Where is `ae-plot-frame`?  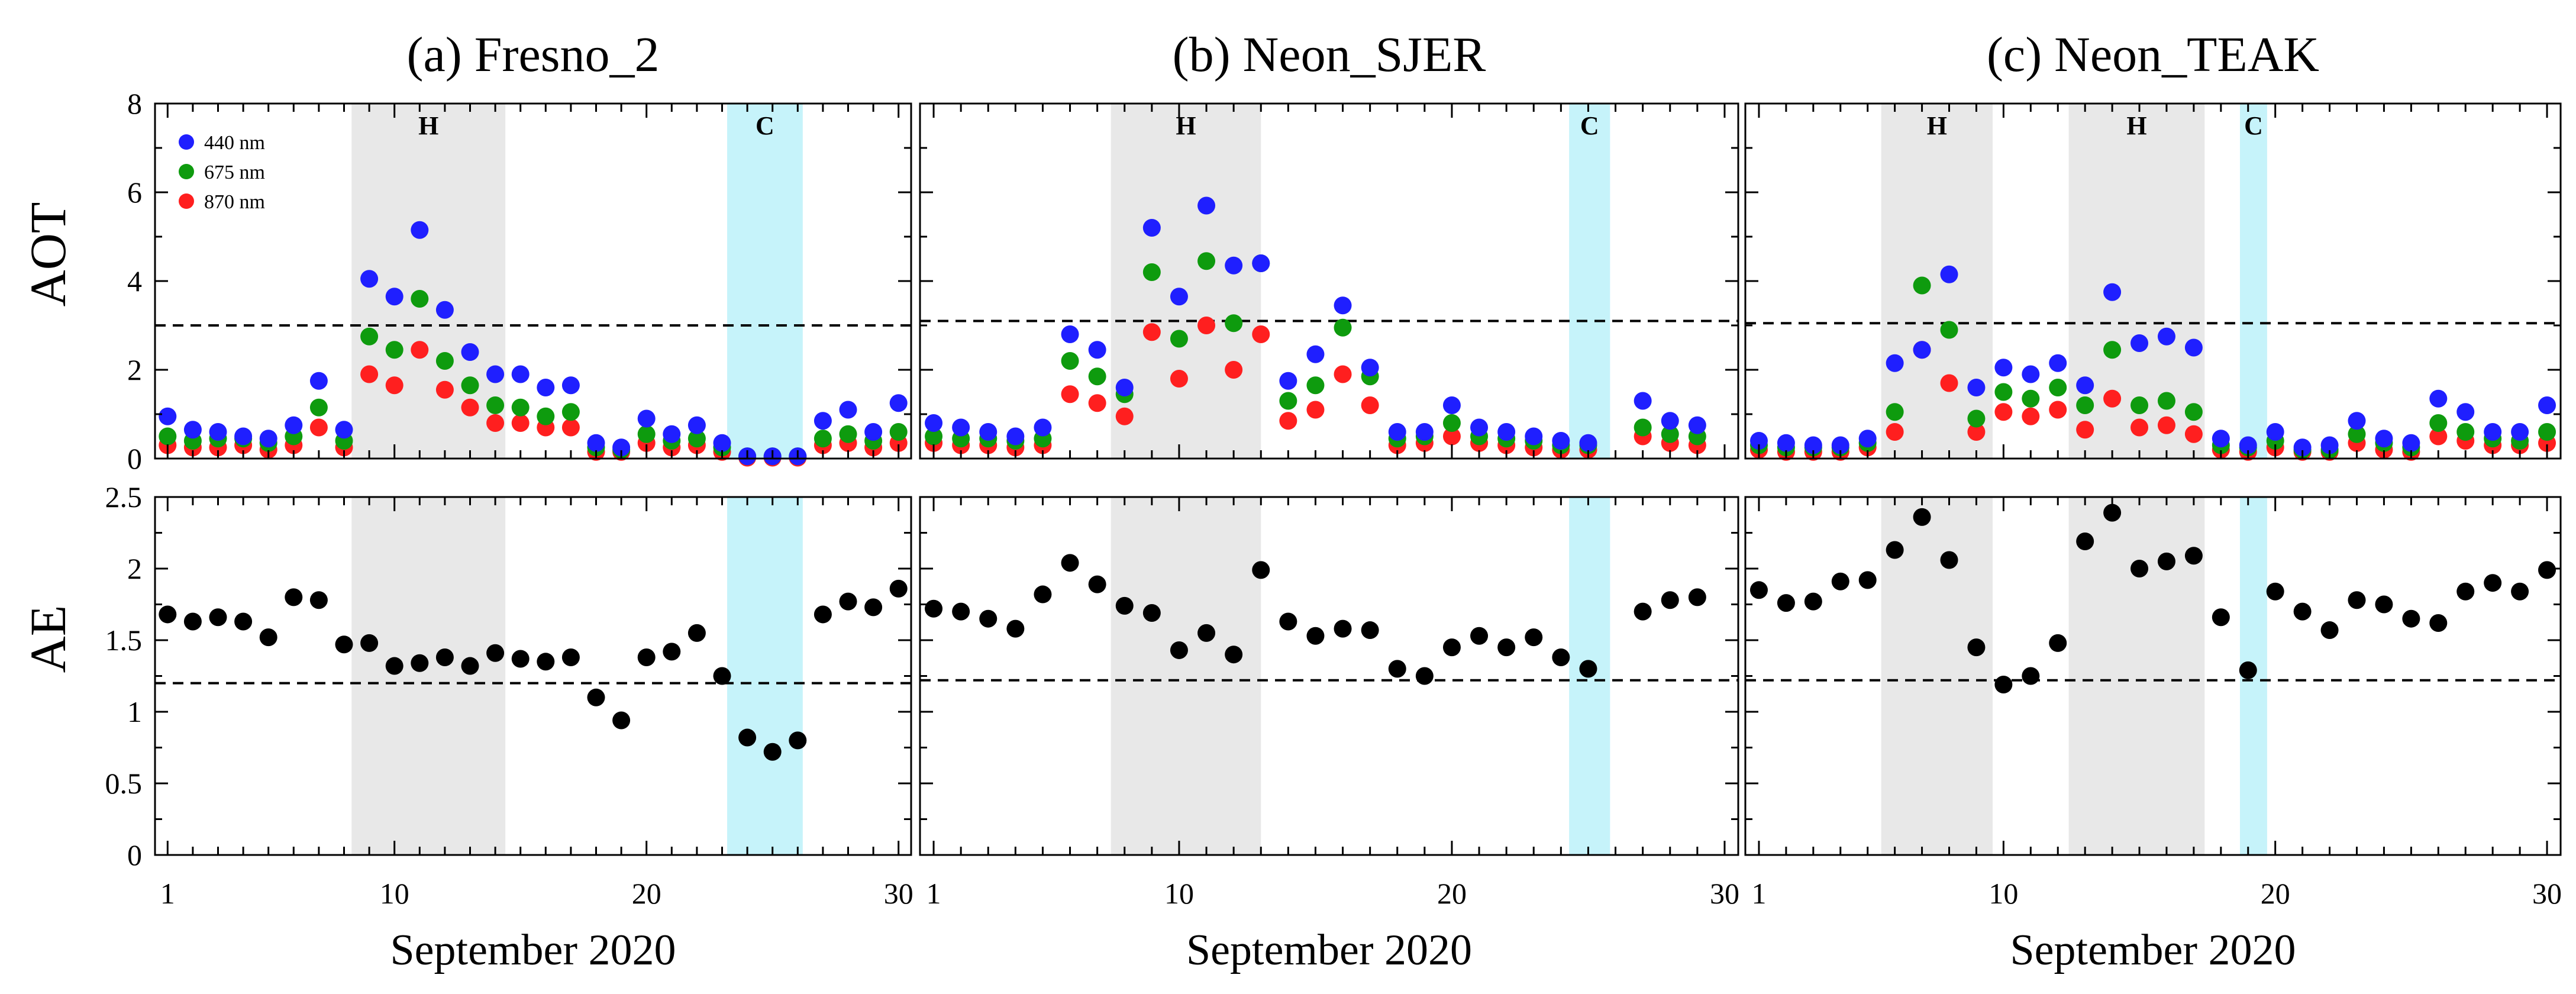 ae-plot-frame is located at coordinates (1329, 676).